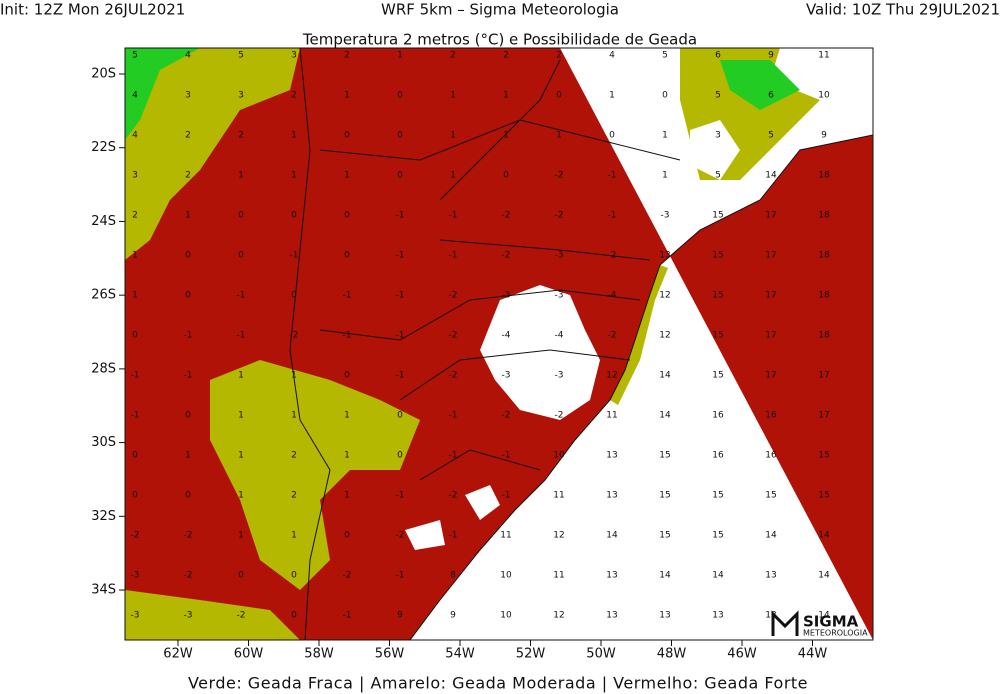 Image resolution: width=1000 pixels, height=694 pixels. What do you see at coordinates (425, 535) in the screenshot?
I see `no-frost` at bounding box center [425, 535].